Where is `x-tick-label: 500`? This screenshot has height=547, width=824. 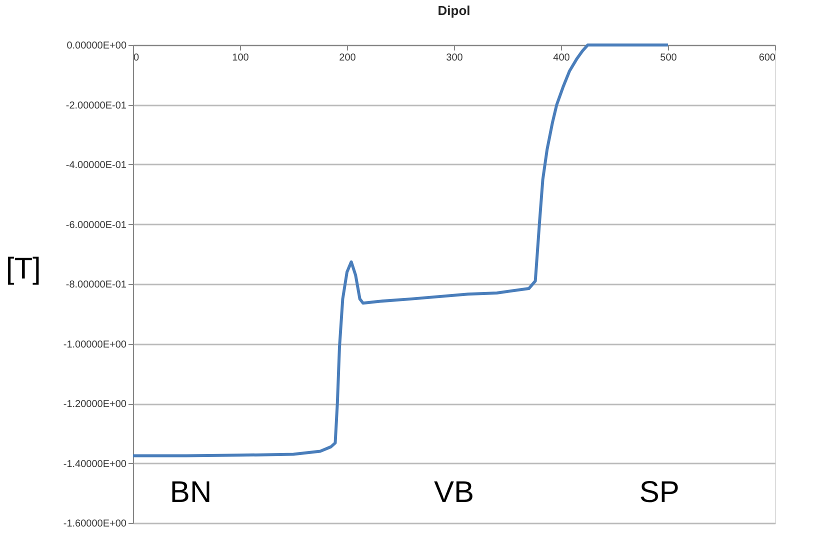
x-tick-label: 500 is located at coordinates (669, 58).